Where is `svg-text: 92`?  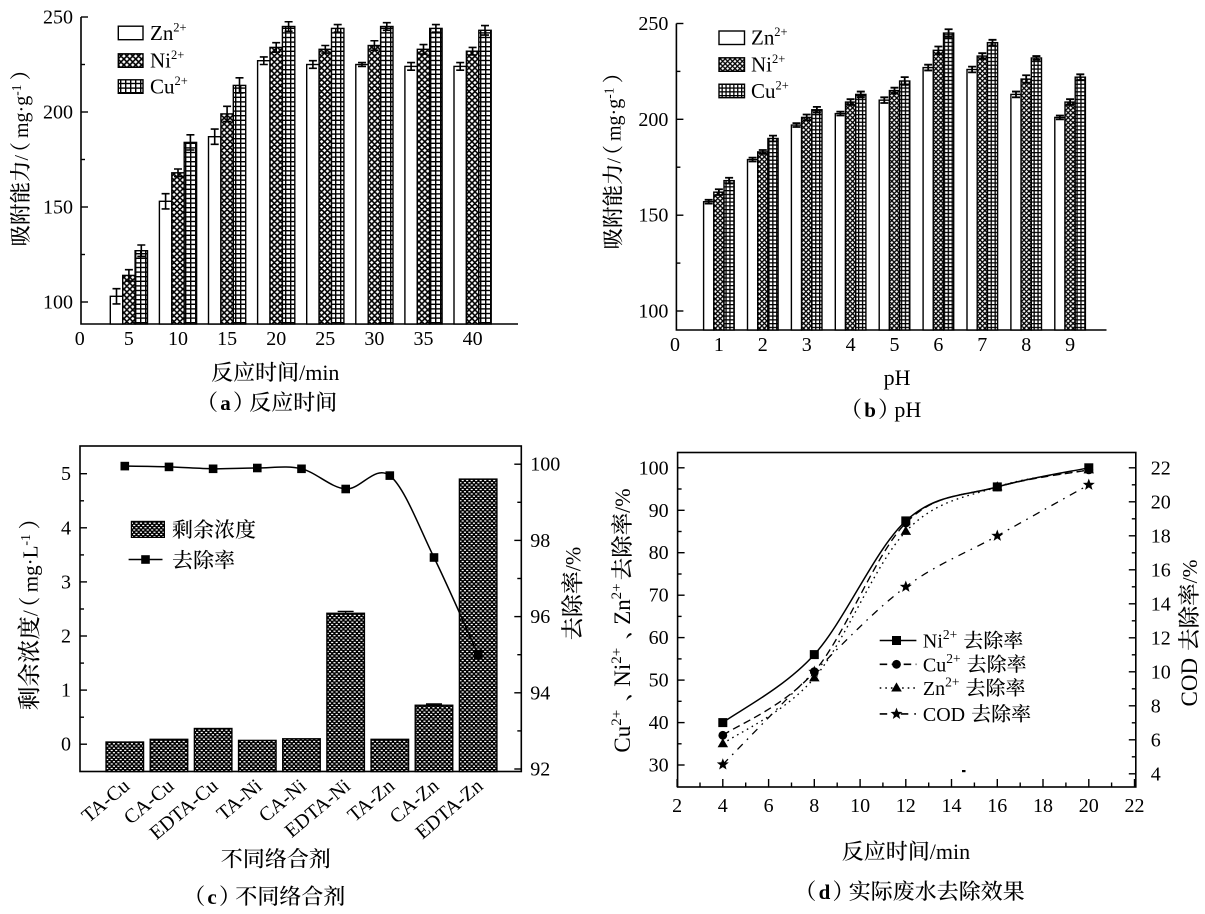 svg-text: 92 is located at coordinates (540, 770).